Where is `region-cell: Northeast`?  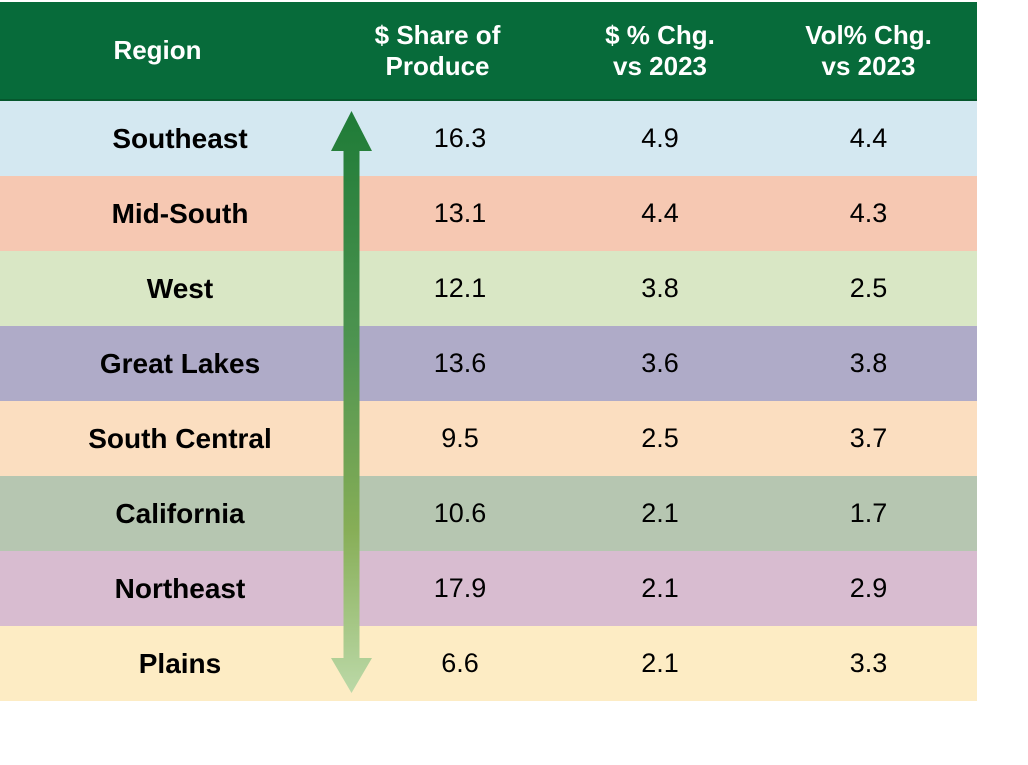 region-cell: Northeast is located at coordinates (180, 588).